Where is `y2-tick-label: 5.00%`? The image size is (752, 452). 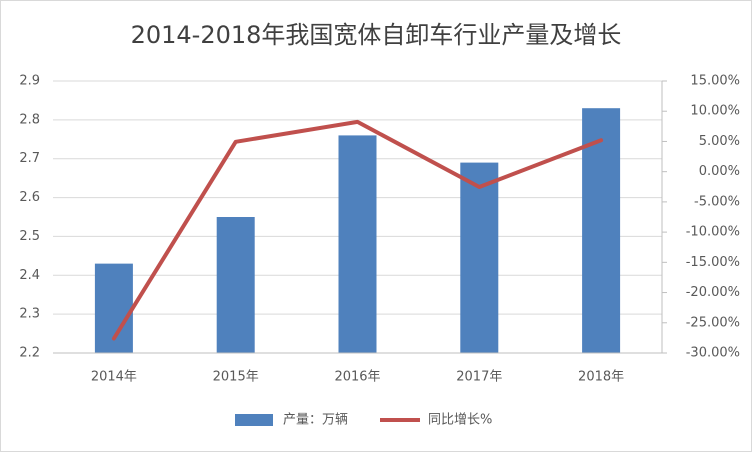 y2-tick-label: 5.00% is located at coordinates (719, 141).